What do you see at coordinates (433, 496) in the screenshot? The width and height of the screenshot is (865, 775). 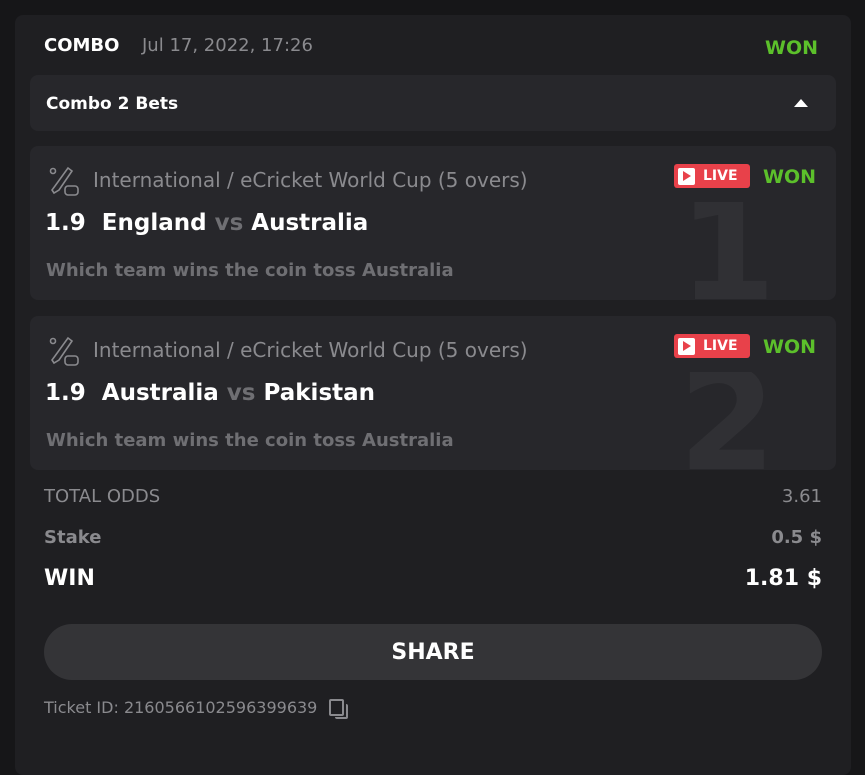 I see `total-odds-row: TOTAL ODDS 3.61` at bounding box center [433, 496].